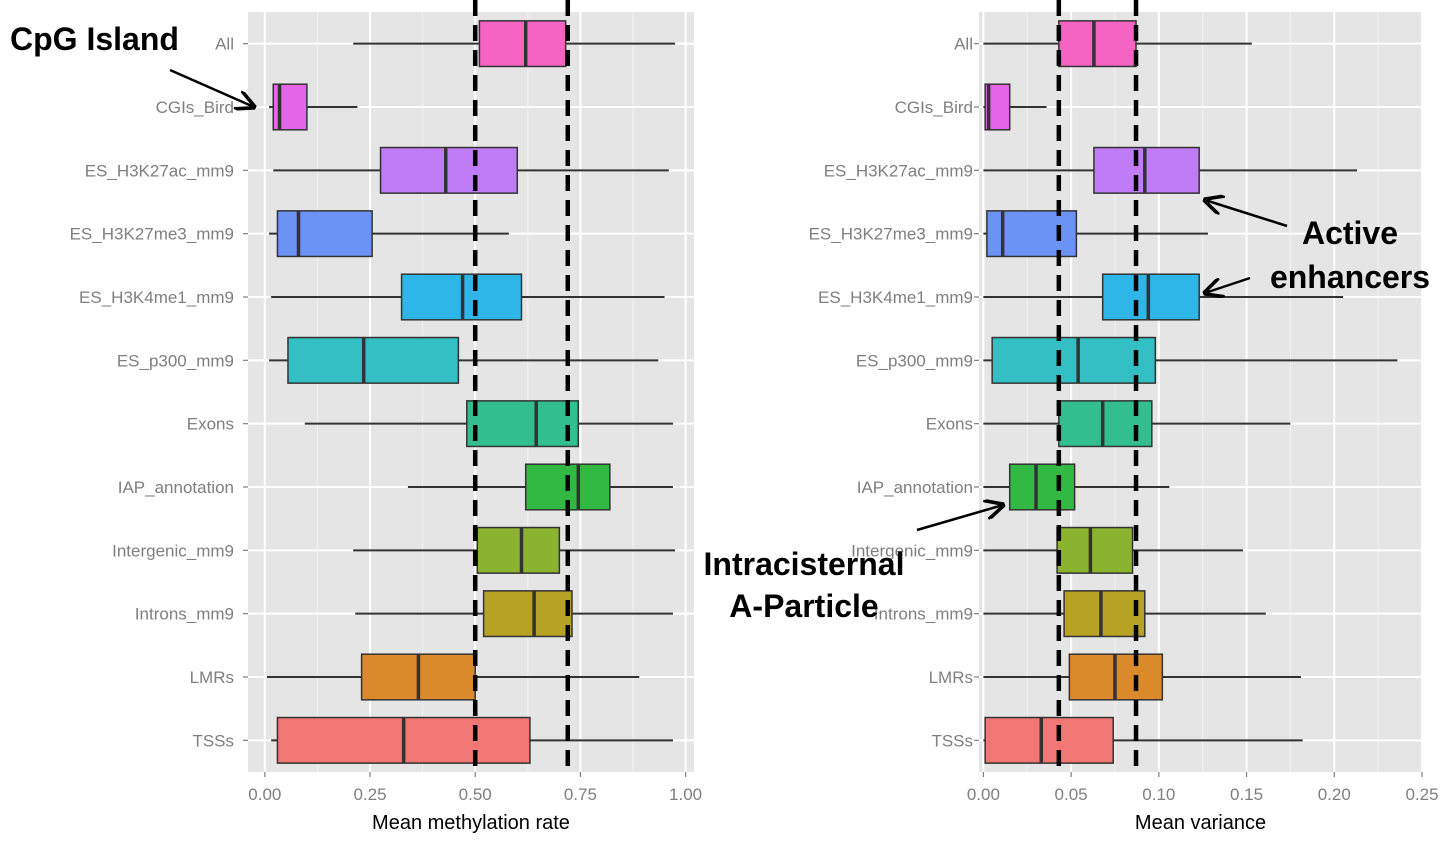 This screenshot has height=841, width=1447. Describe the element at coordinates (475, 794) in the screenshot. I see `x-tick-label: 0.50` at that location.